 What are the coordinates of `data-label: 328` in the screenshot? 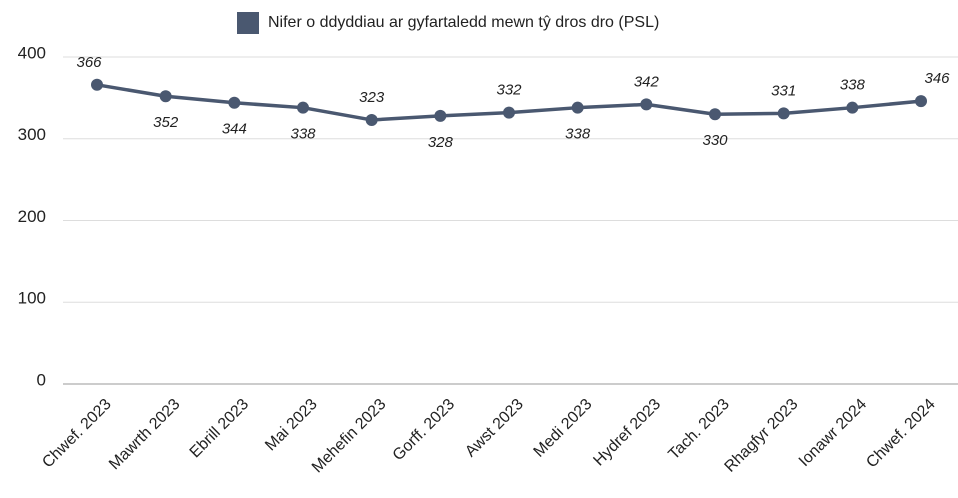 It's located at (441, 142).